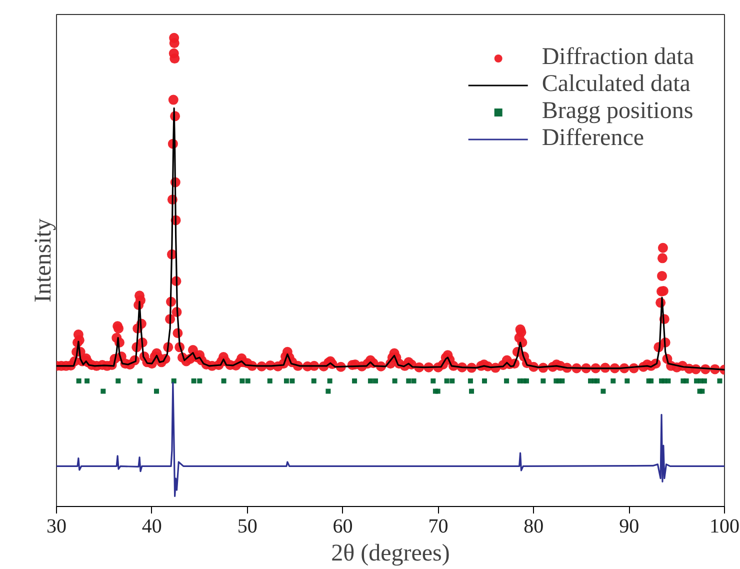 The height and width of the screenshot is (569, 740). Describe the element at coordinates (43, 260) in the screenshot. I see `y-axis-title: Intensity` at that location.